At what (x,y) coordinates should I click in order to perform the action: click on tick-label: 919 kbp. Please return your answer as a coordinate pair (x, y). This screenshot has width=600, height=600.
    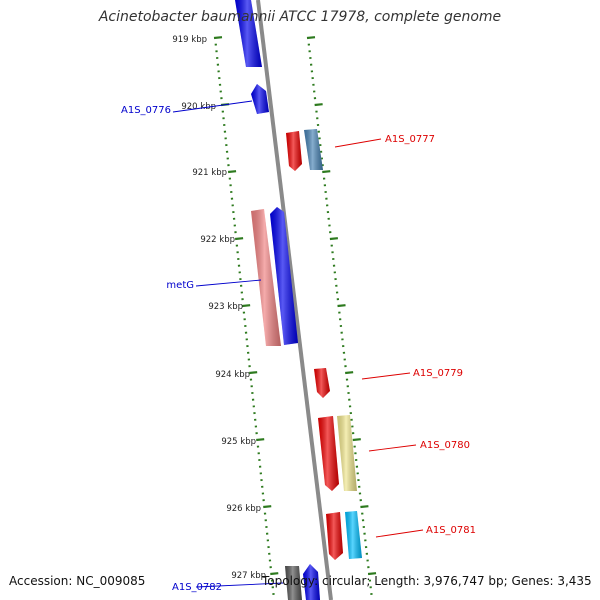
    Looking at the image, I should click on (189, 40).